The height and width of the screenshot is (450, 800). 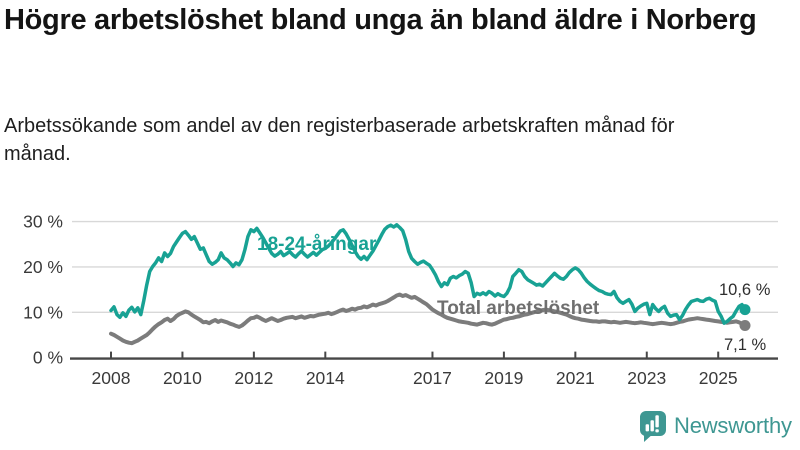 I want to click on x-tick-label-2025: 2025, so click(x=718, y=378).